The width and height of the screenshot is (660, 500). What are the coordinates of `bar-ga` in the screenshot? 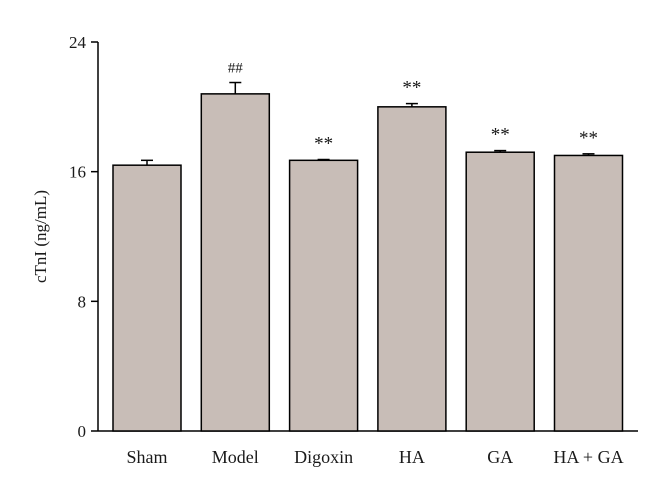 It's located at (500, 291).